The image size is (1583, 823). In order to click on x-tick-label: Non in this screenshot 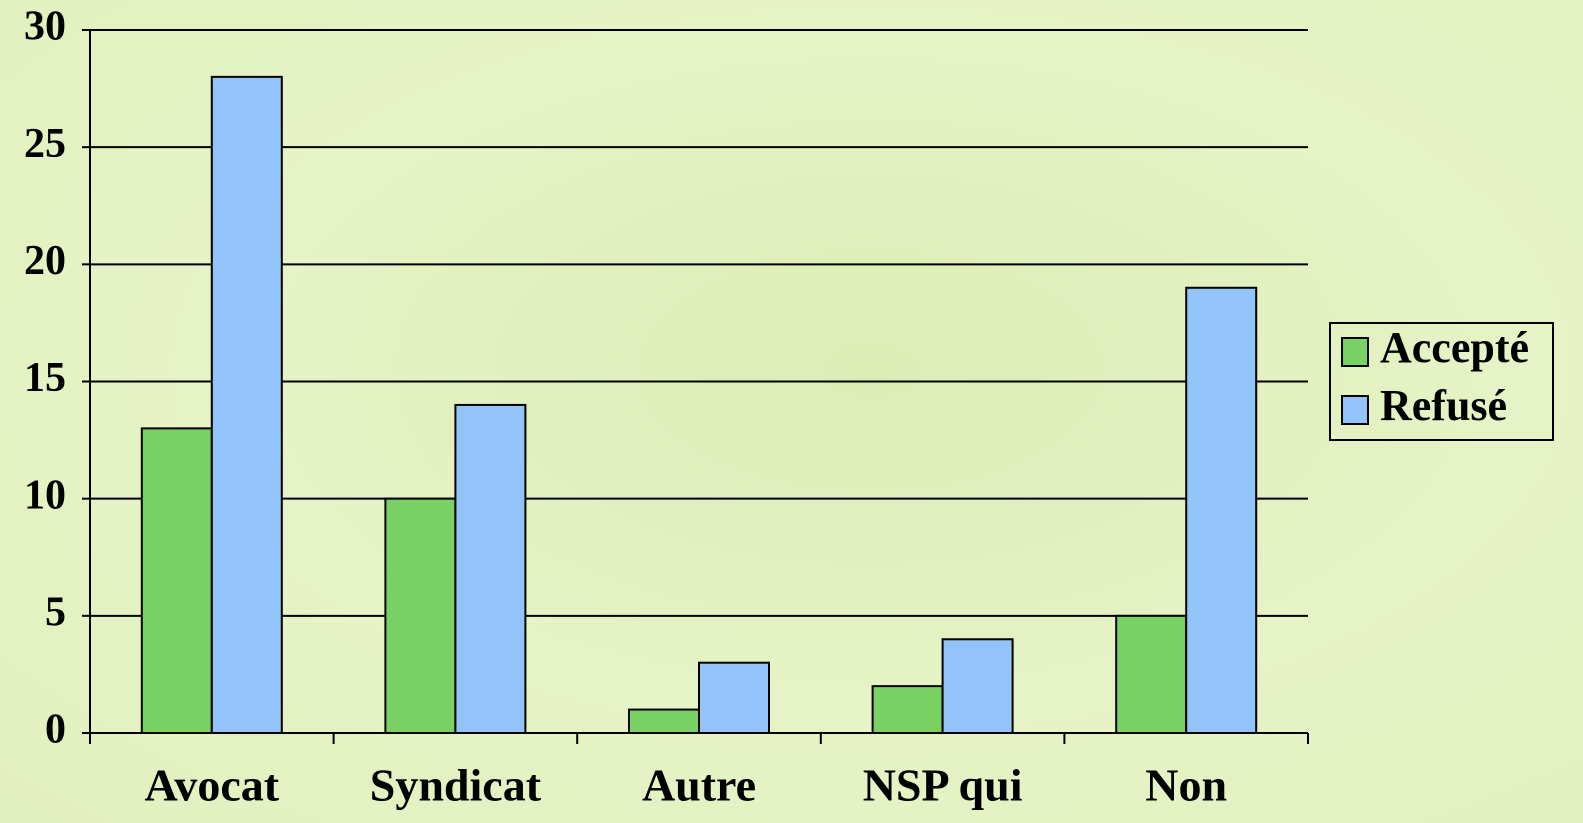, I will do `click(1186, 785)`.